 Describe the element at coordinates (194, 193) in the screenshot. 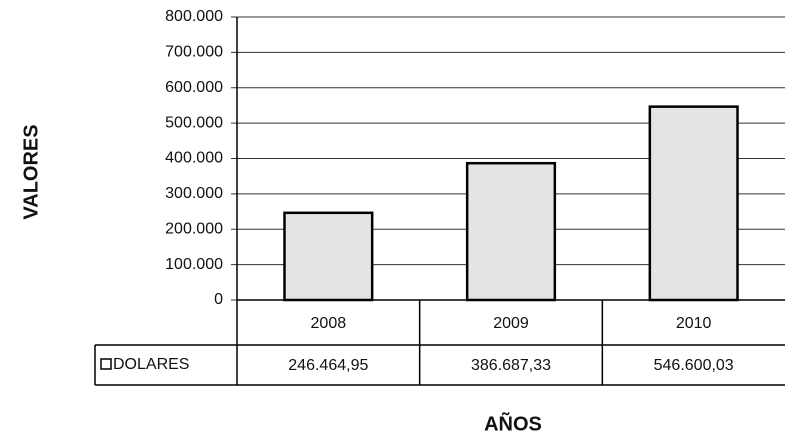

I see `y-tick-label: 300.000` at that location.